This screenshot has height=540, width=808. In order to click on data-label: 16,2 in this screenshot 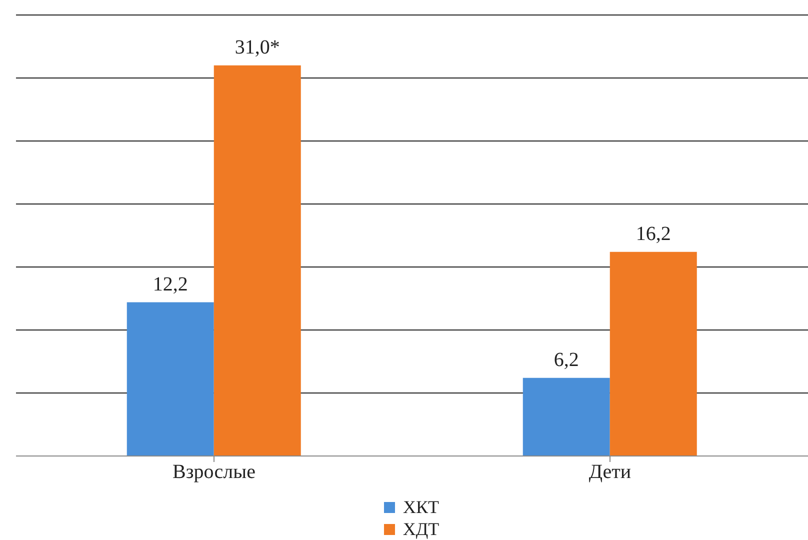, I will do `click(653, 233)`.